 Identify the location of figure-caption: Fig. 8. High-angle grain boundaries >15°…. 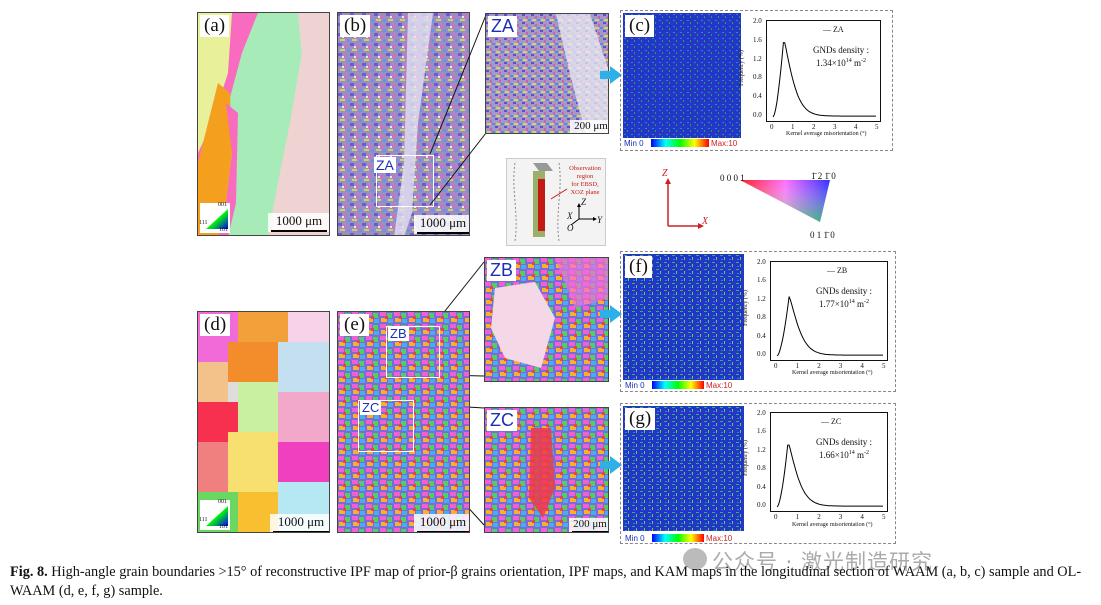
(552, 582).